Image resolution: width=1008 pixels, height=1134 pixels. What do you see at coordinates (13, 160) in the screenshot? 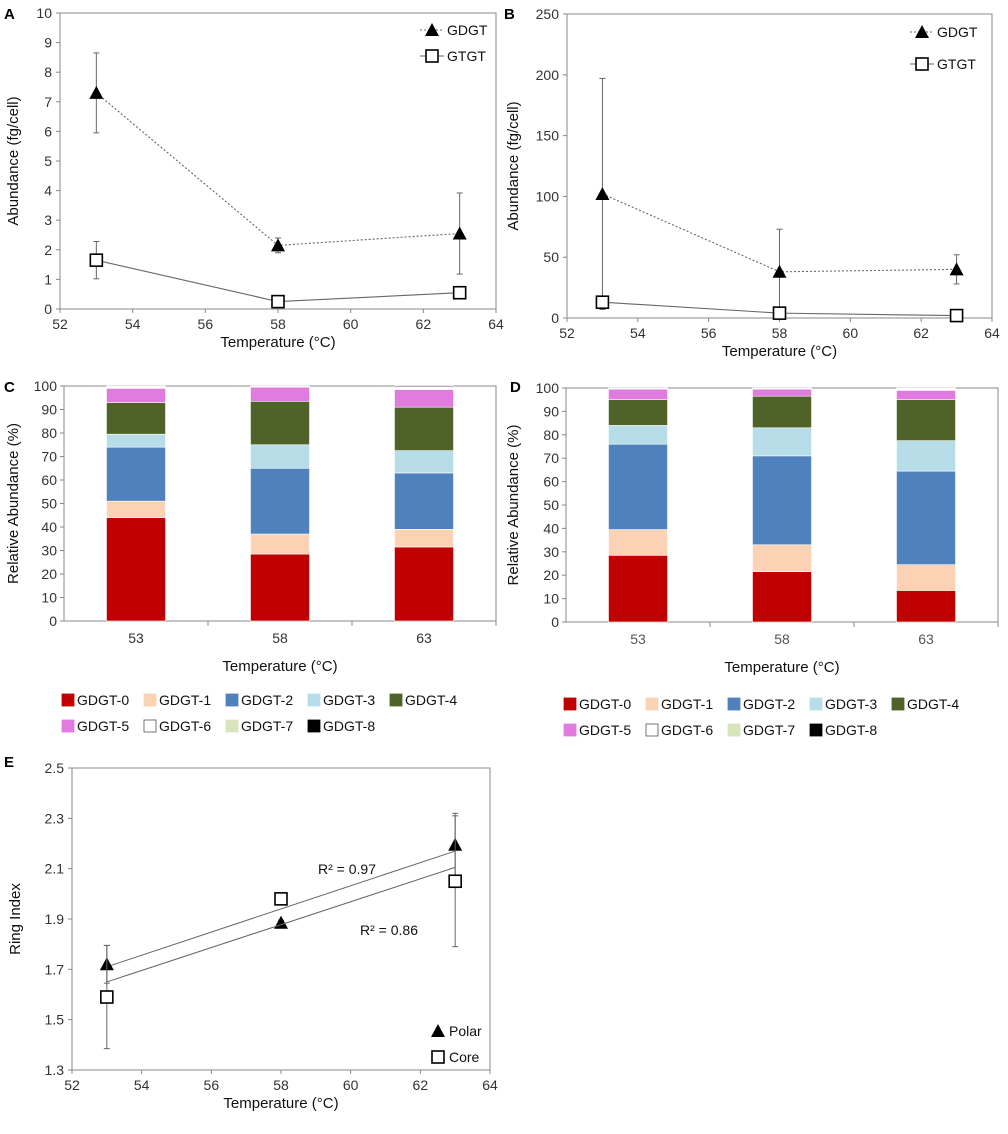
I see `y-axis-label: Abundance (fg/cell)` at bounding box center [13, 160].